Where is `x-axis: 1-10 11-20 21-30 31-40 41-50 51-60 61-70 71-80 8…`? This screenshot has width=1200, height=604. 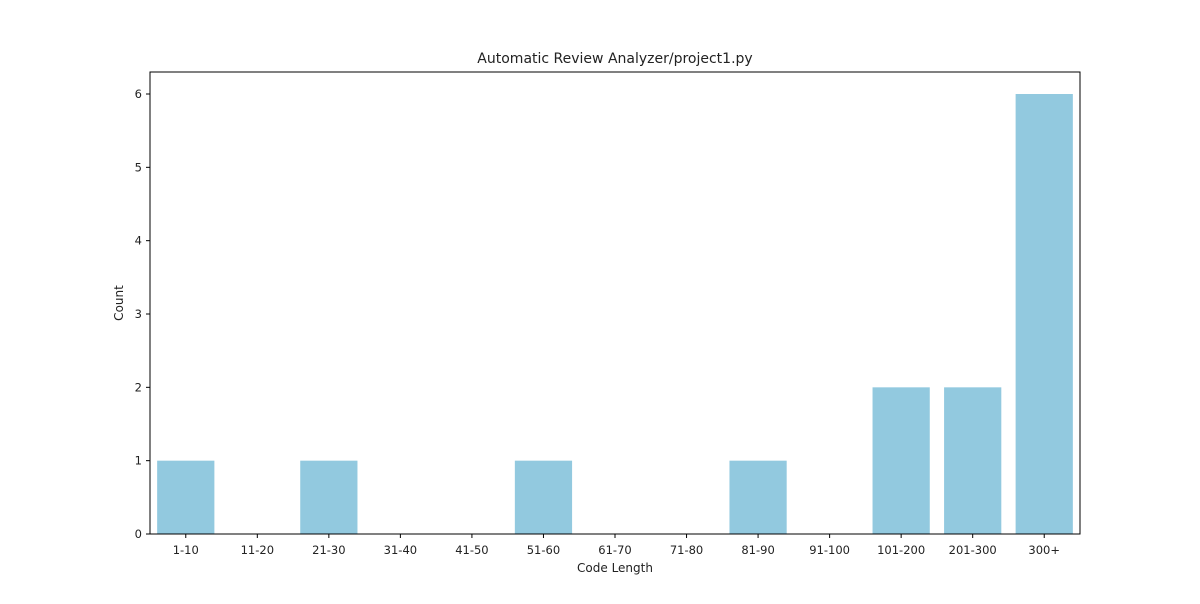 x-axis: 1-10 11-20 21-30 31-40 41-50 51-60 61-70 71-80 8… is located at coordinates (616, 545).